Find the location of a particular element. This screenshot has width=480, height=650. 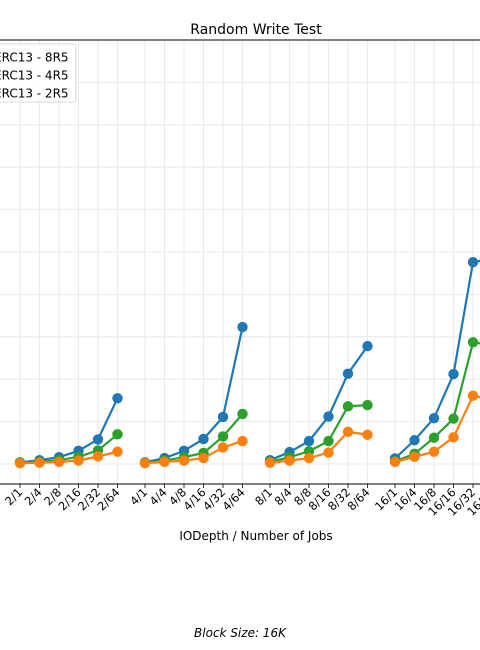

x-tick-label: 4/64 is located at coordinates (233, 499).